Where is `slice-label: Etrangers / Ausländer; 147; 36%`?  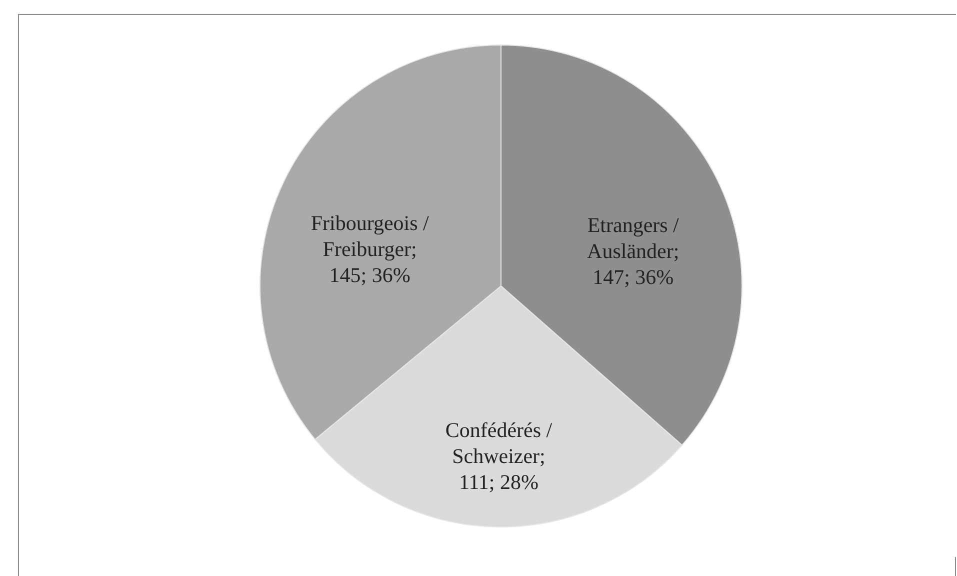
slice-label: Etrangers / Ausländer; 147; 36% is located at coordinates (633, 251).